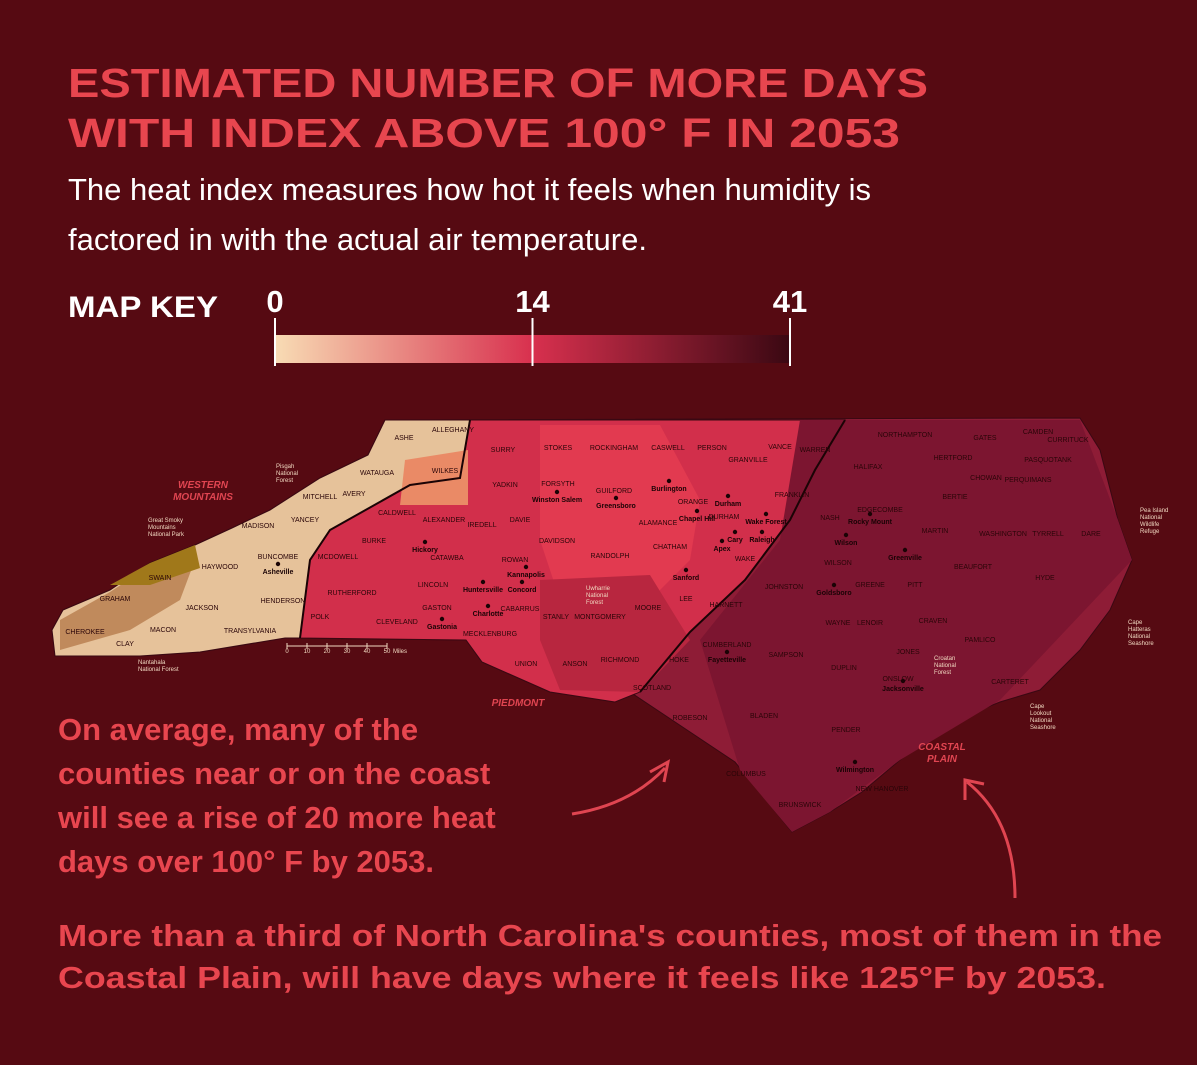 The image size is (1197, 1065). I want to click on county-label: BRUNSWICK, so click(800, 805).